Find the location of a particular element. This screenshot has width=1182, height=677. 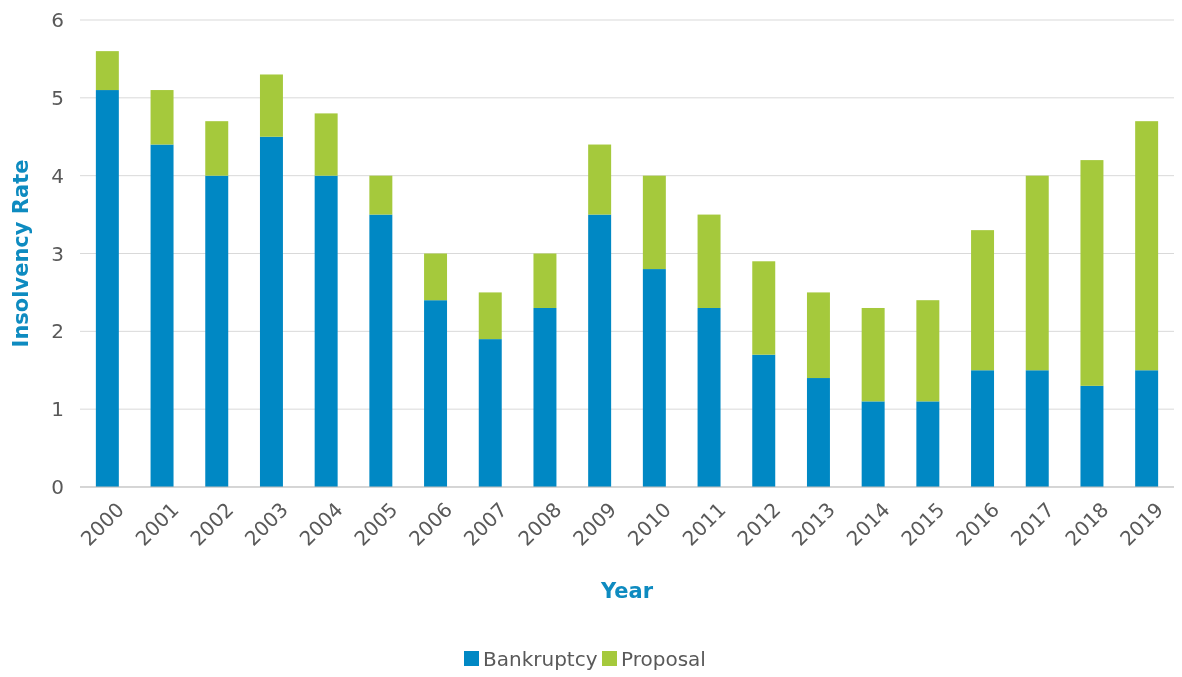

y-tick-label: 3 is located at coordinates (57, 253).